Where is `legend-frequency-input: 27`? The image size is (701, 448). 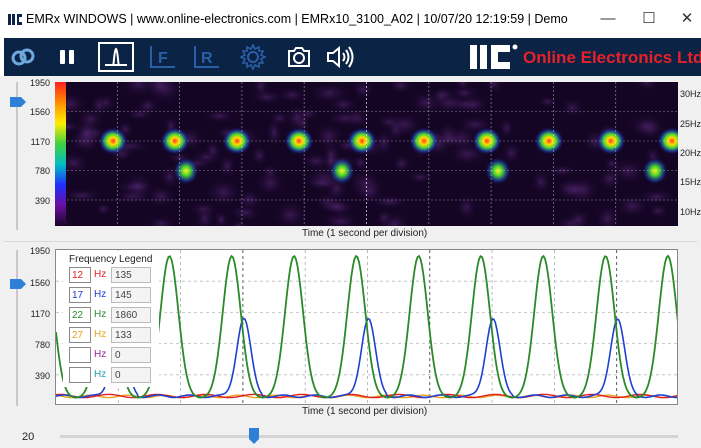
legend-frequency-input: 27 is located at coordinates (80, 335).